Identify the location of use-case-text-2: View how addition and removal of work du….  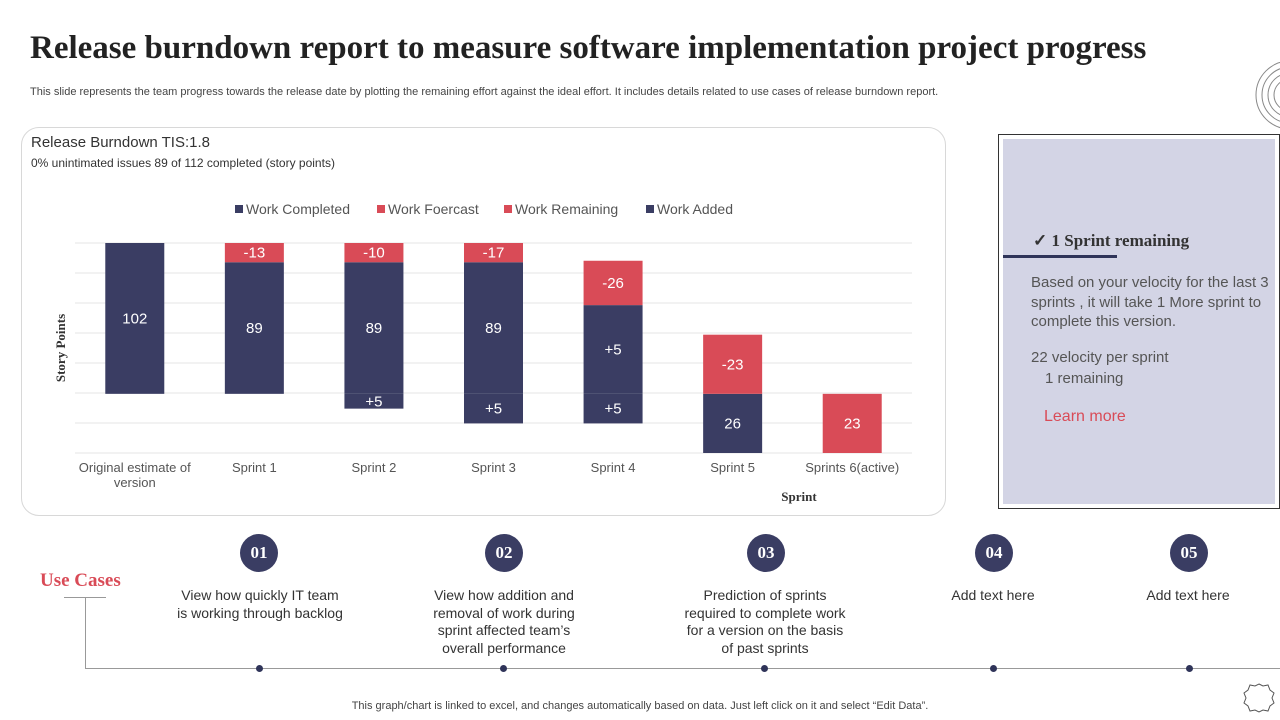
(504, 621).